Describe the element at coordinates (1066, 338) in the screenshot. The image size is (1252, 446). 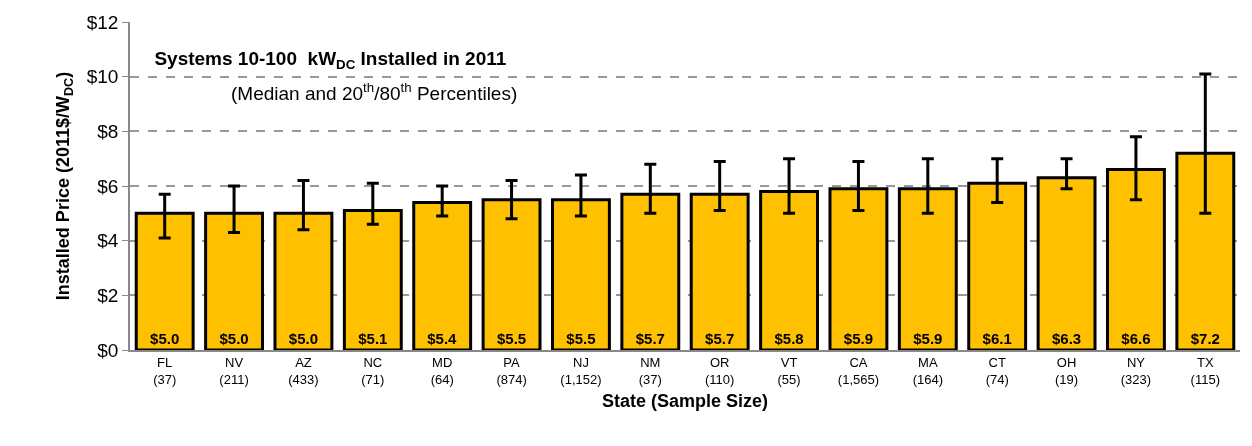
I see `data-label: $6.3` at that location.